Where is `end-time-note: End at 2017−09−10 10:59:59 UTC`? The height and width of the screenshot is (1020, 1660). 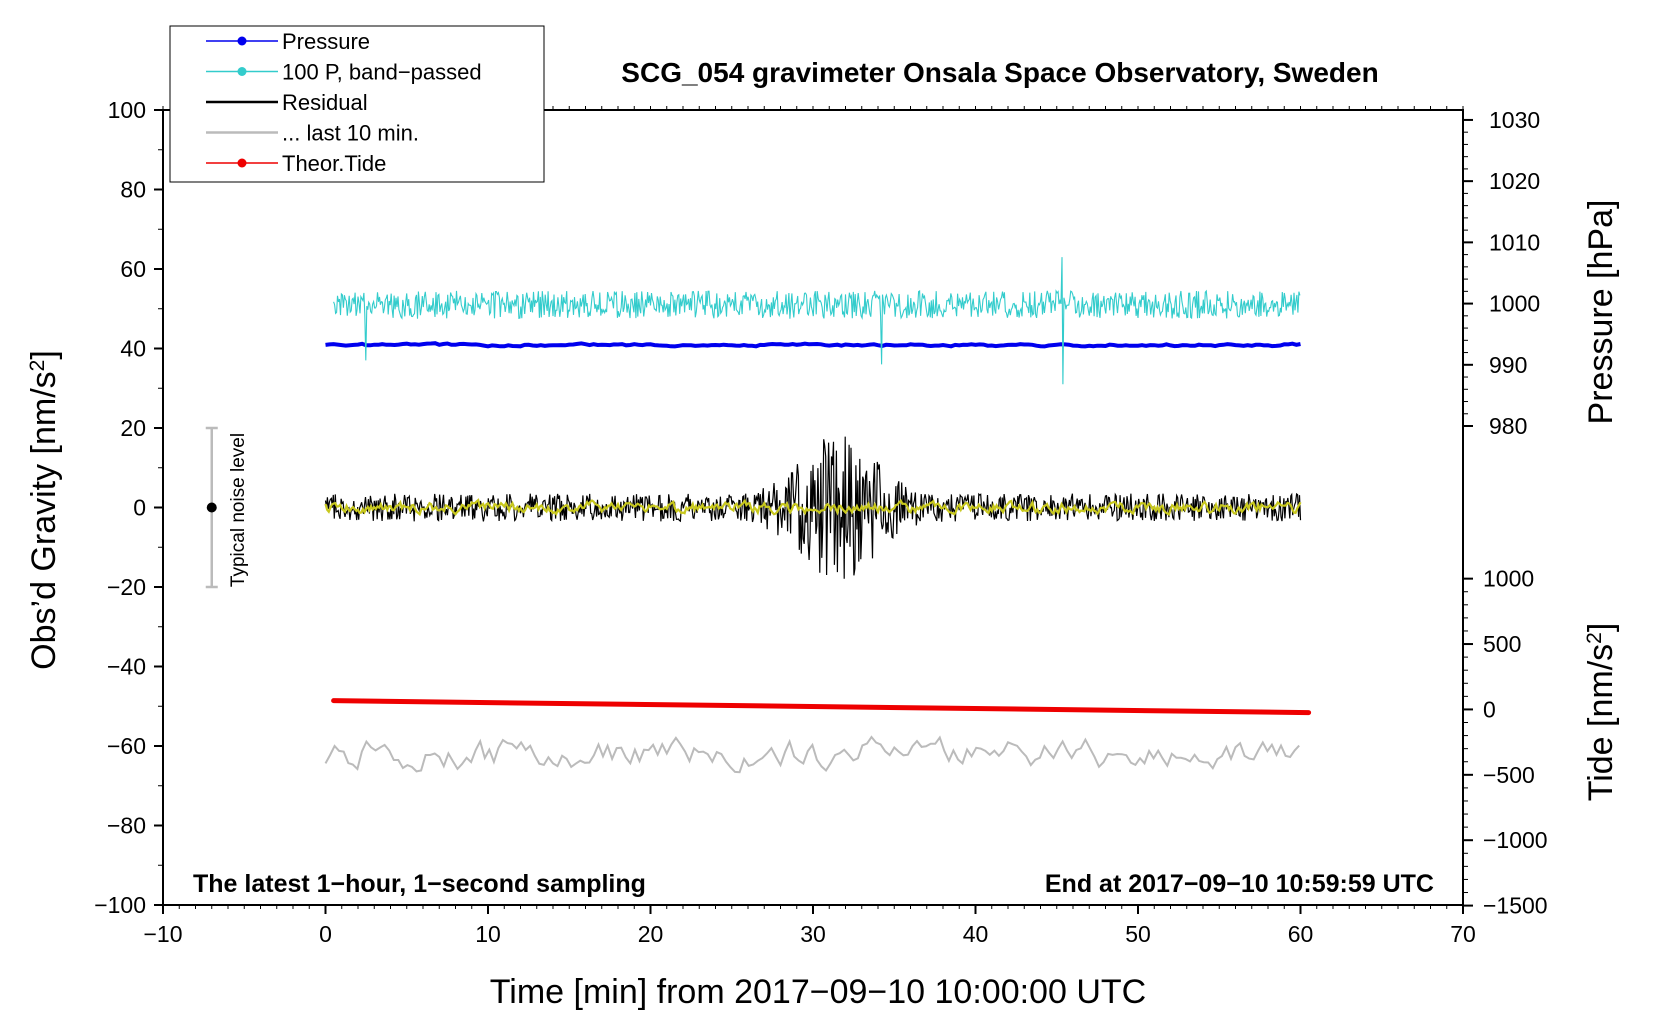
end-time-note: End at 2017−09−10 10:59:59 UTC is located at coordinates (1239, 884).